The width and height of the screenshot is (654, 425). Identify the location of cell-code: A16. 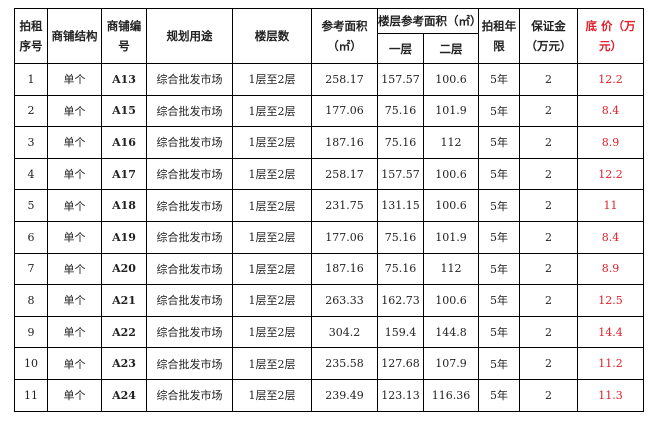
(124, 142).